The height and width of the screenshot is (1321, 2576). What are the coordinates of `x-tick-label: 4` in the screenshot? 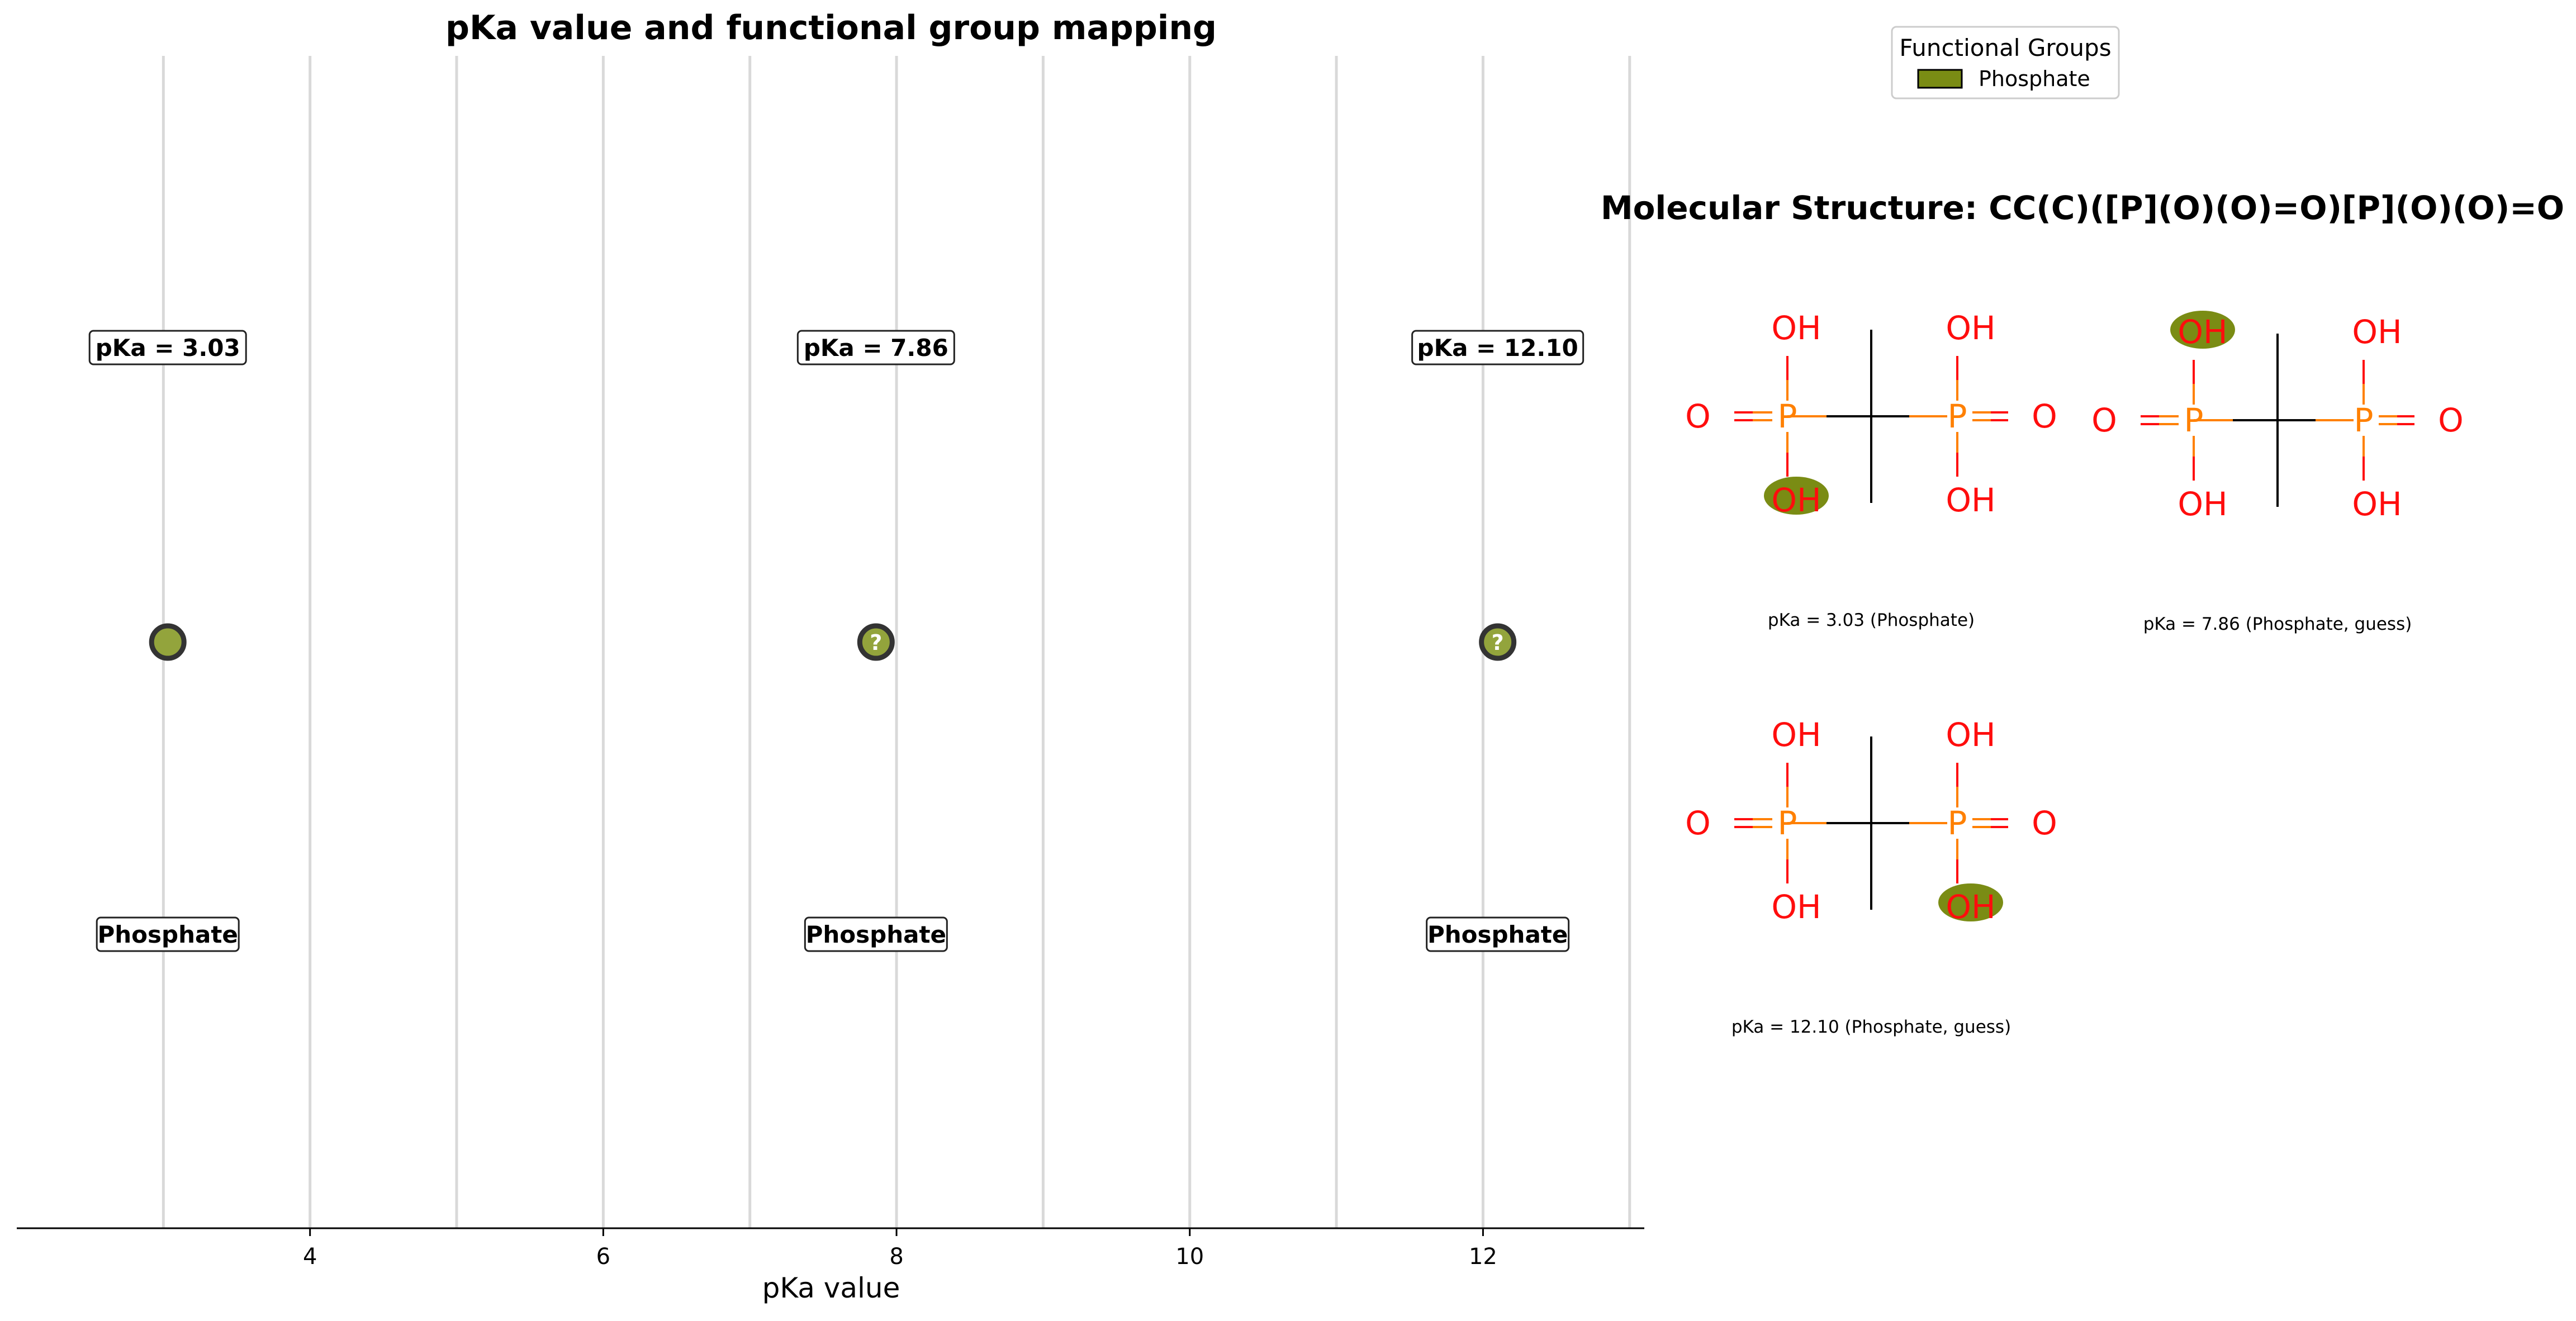 It's located at (310, 1257).